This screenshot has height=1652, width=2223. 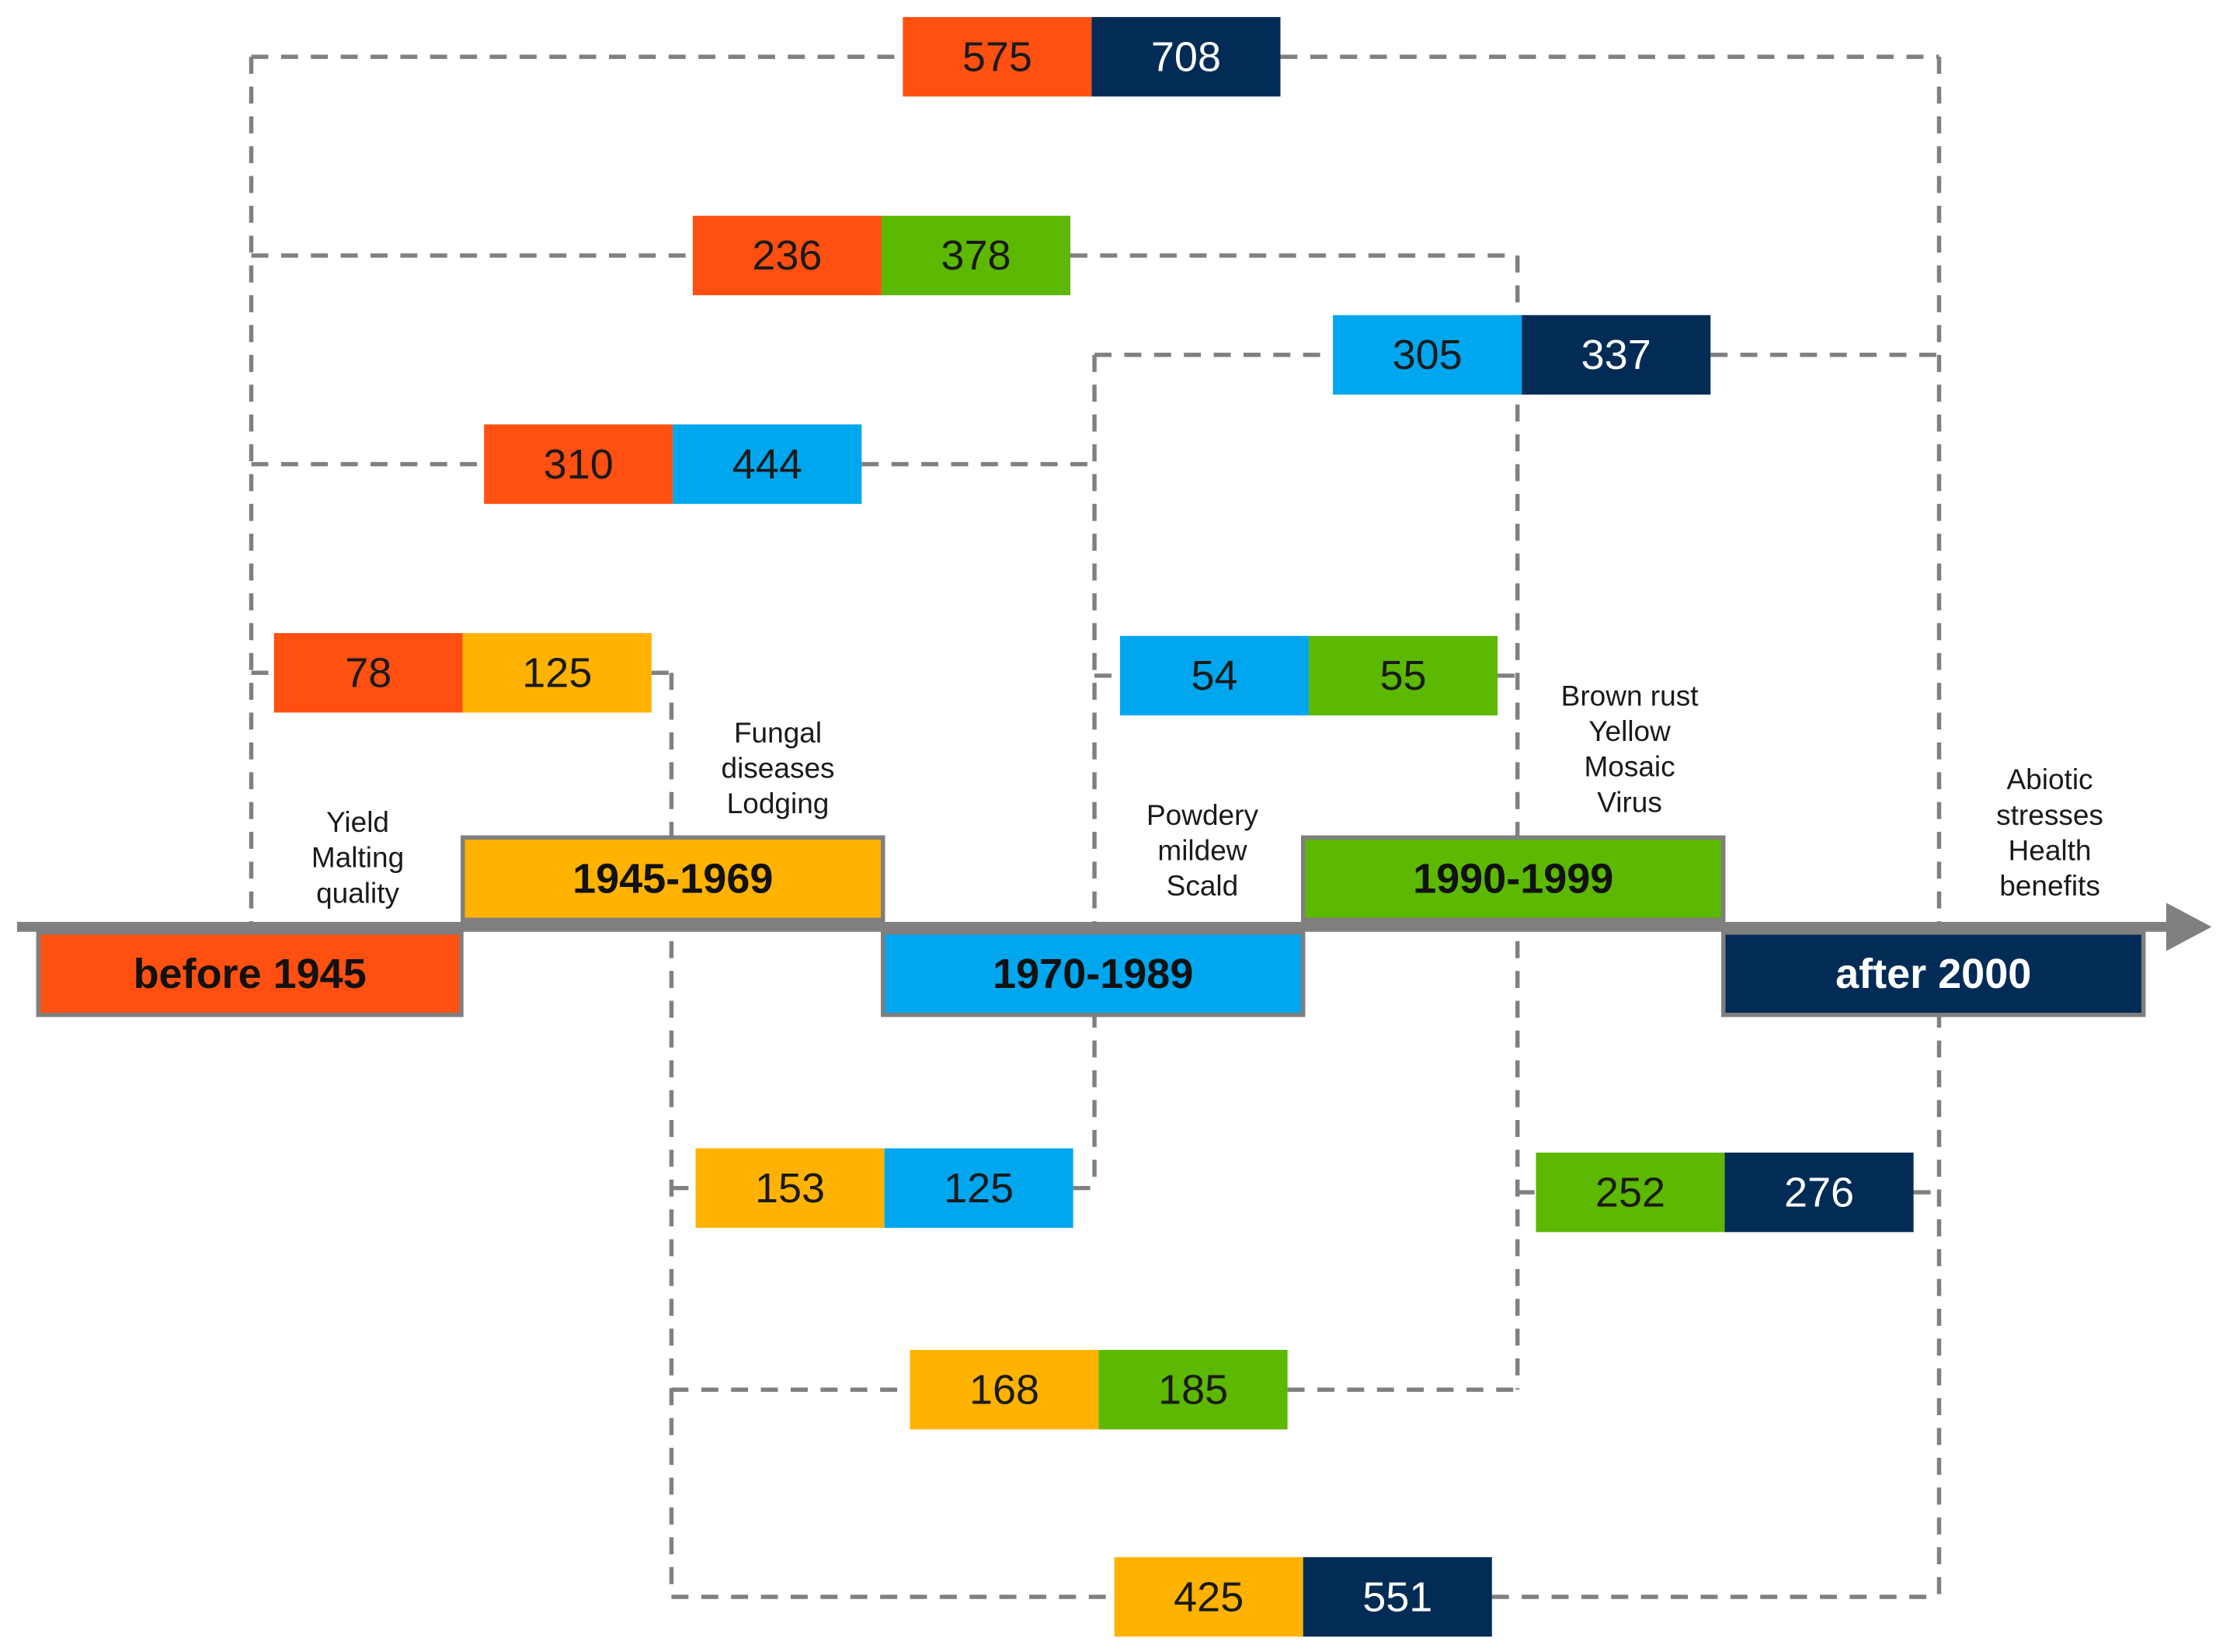 I want to click on theme-line: benefits, so click(x=2049, y=886).